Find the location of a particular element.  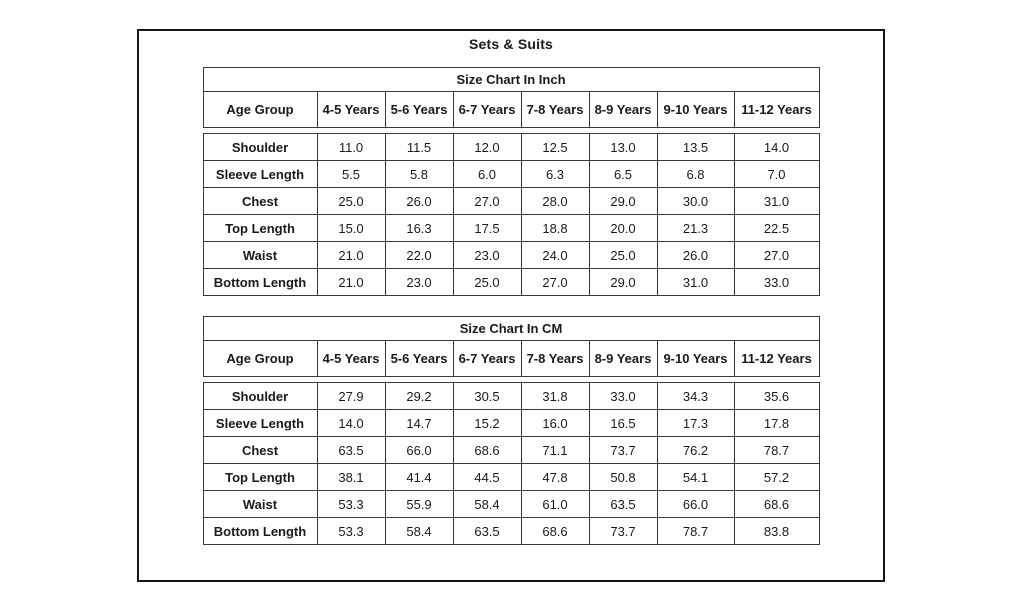

size-value-cell: 11.0 is located at coordinates (351, 147).